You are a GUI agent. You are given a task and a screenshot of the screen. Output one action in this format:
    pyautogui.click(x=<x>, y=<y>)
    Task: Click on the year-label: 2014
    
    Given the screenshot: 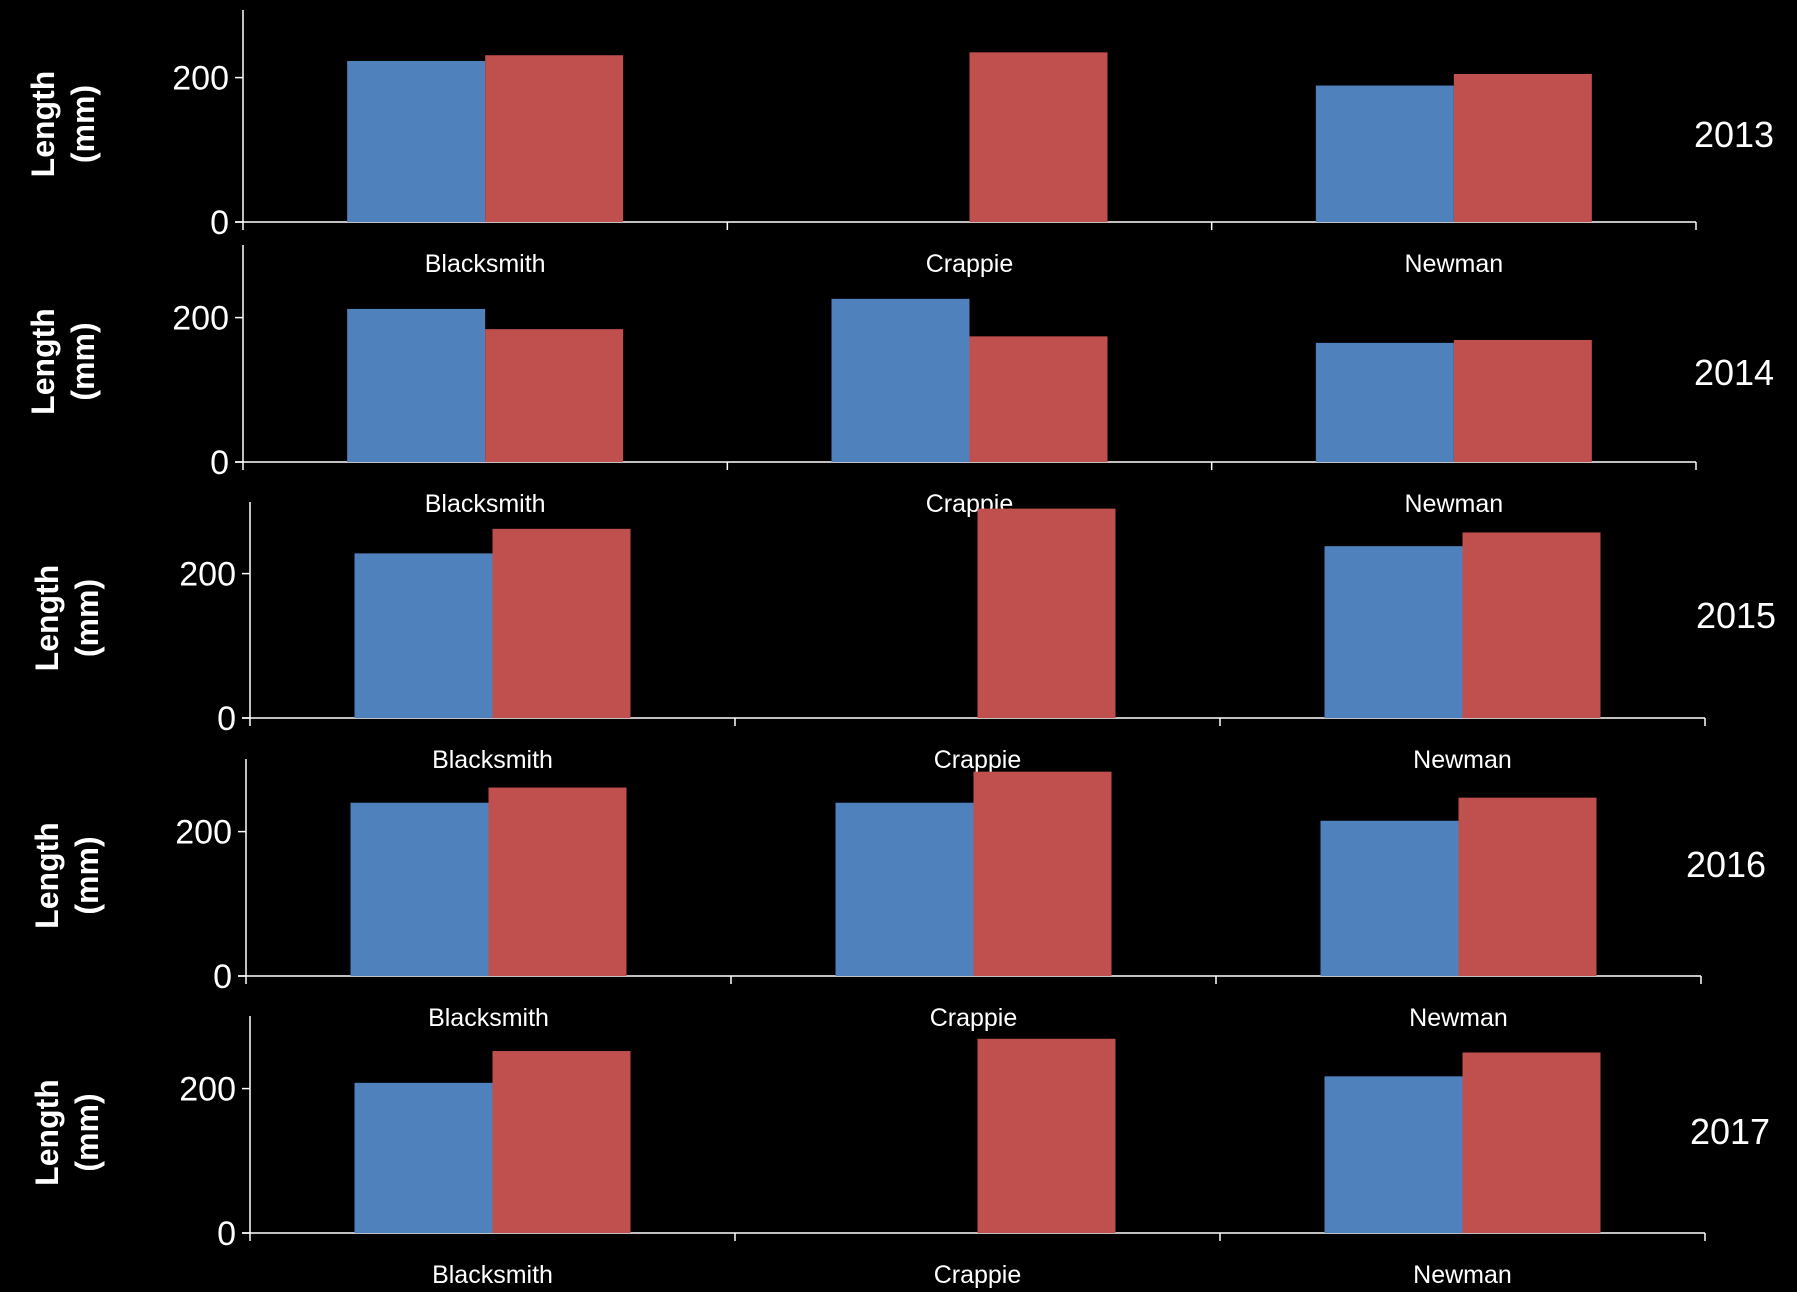 What is the action you would take?
    pyautogui.click(x=1734, y=372)
    